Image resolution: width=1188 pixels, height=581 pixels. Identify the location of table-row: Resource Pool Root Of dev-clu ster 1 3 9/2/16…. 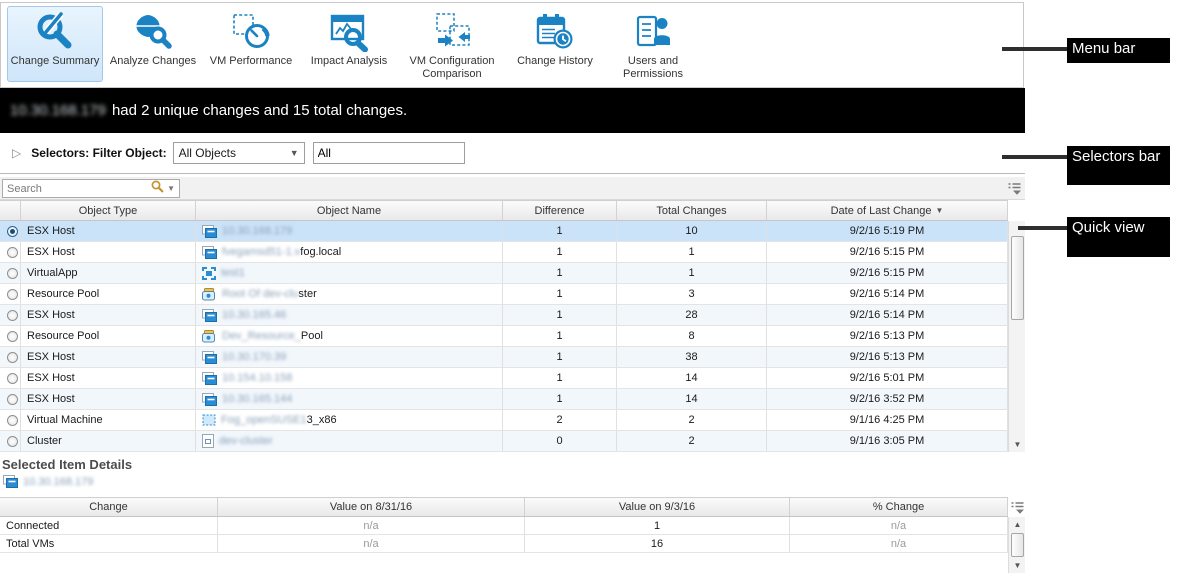
(504, 294).